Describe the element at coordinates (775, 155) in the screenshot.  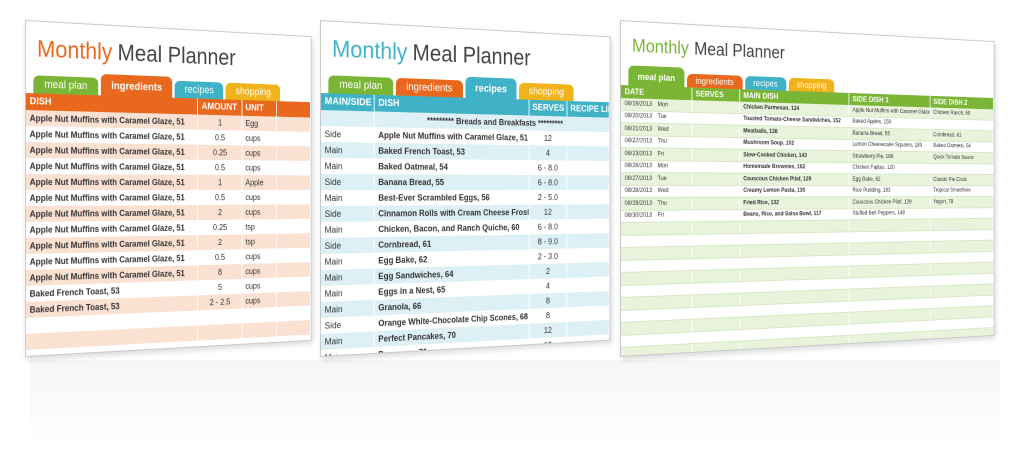
I see `cell-text: Slow-Cooked Chicken, 143` at that location.